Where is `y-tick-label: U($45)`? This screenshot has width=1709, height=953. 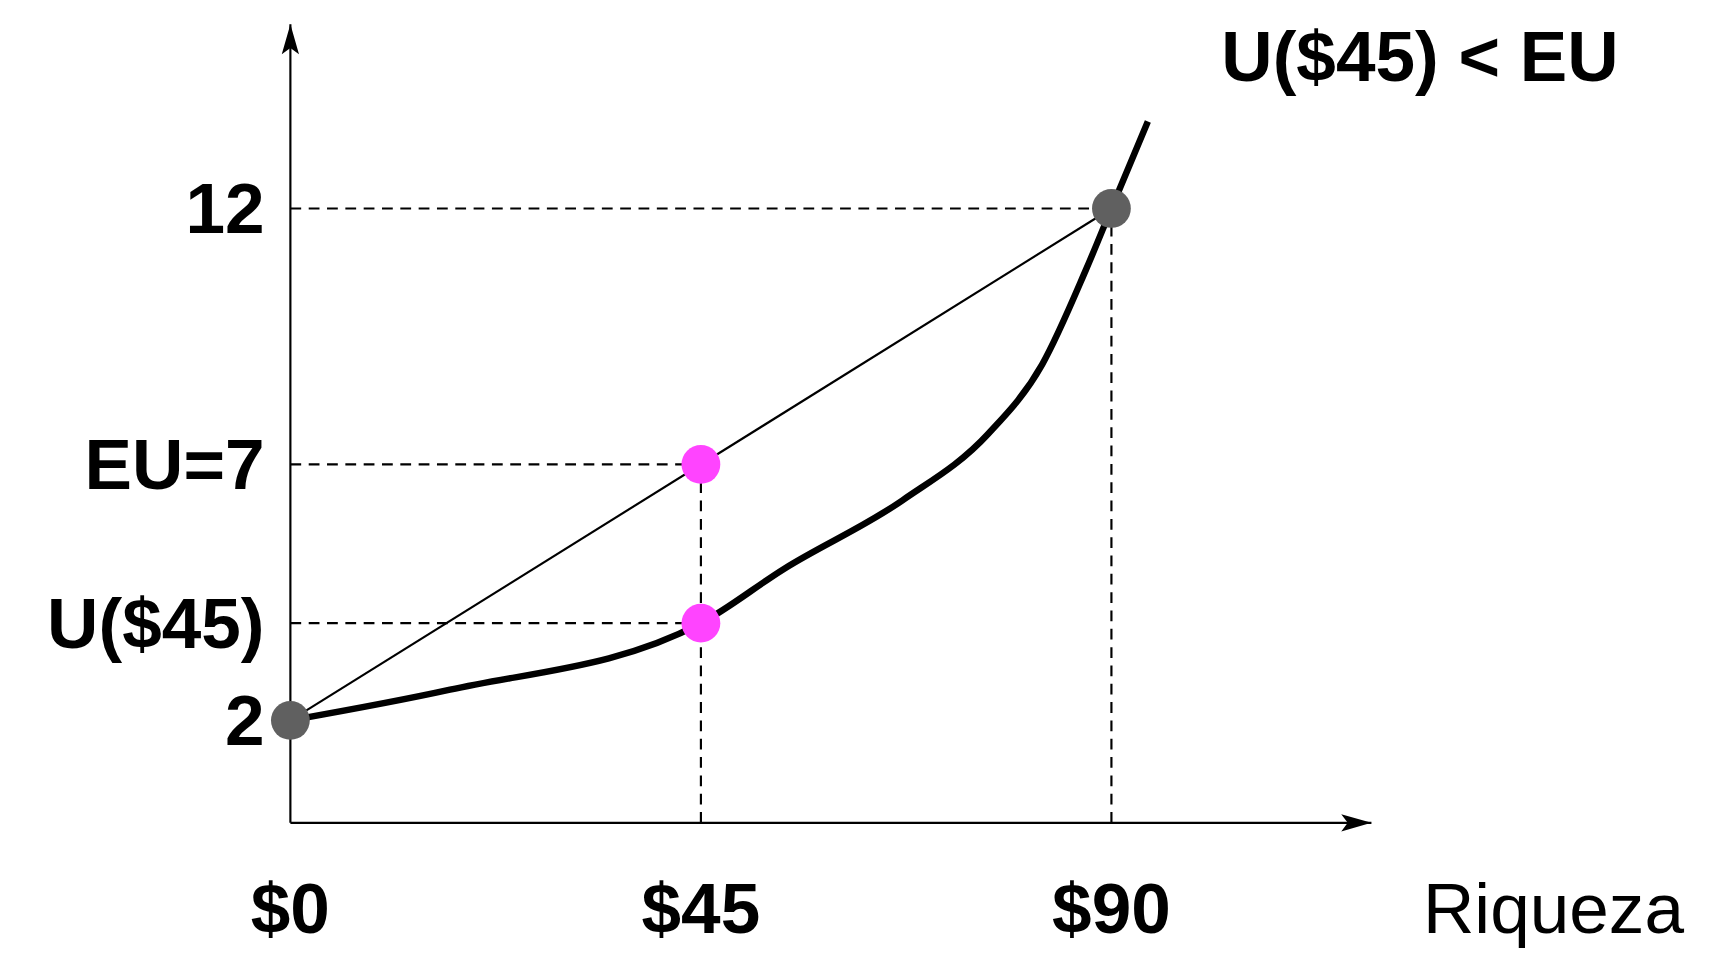 y-tick-label: U($45) is located at coordinates (156, 624).